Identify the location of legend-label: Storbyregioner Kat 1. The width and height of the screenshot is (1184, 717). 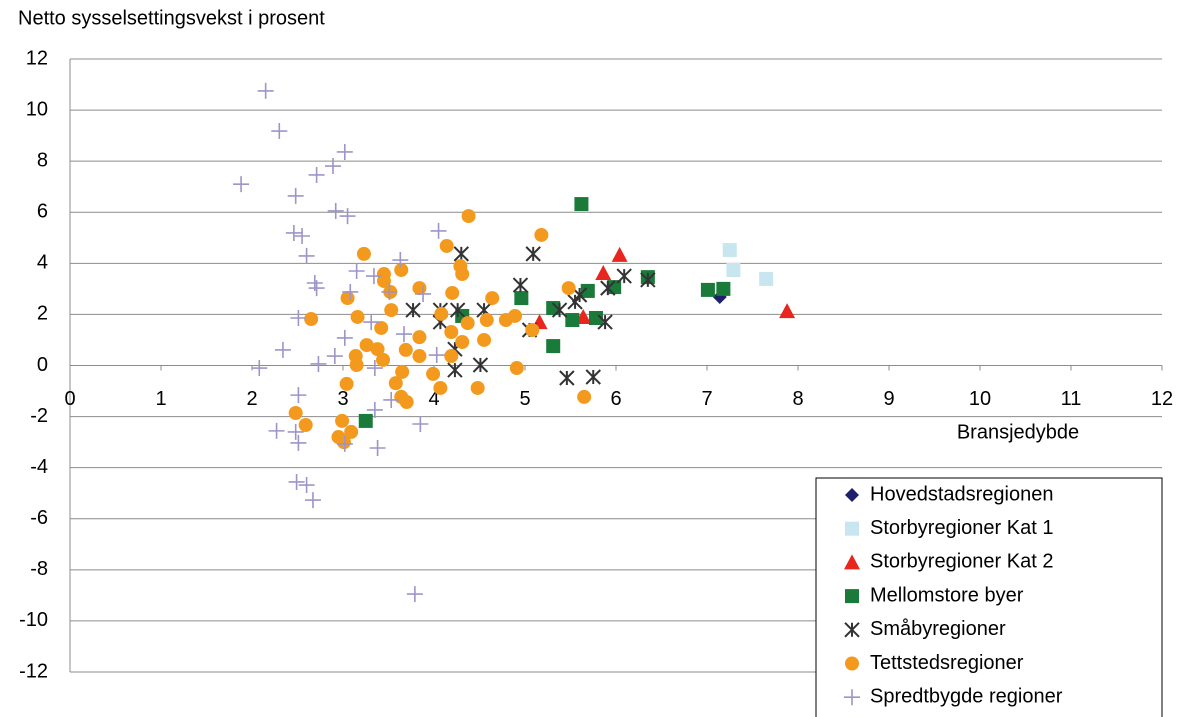
(961, 528).